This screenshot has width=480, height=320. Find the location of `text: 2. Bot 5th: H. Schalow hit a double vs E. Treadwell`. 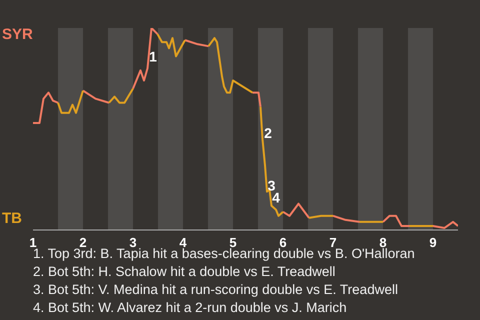

text: 2. Bot 5th: H. Schalow hit a double vs E. Treadwell is located at coordinates (184, 272).